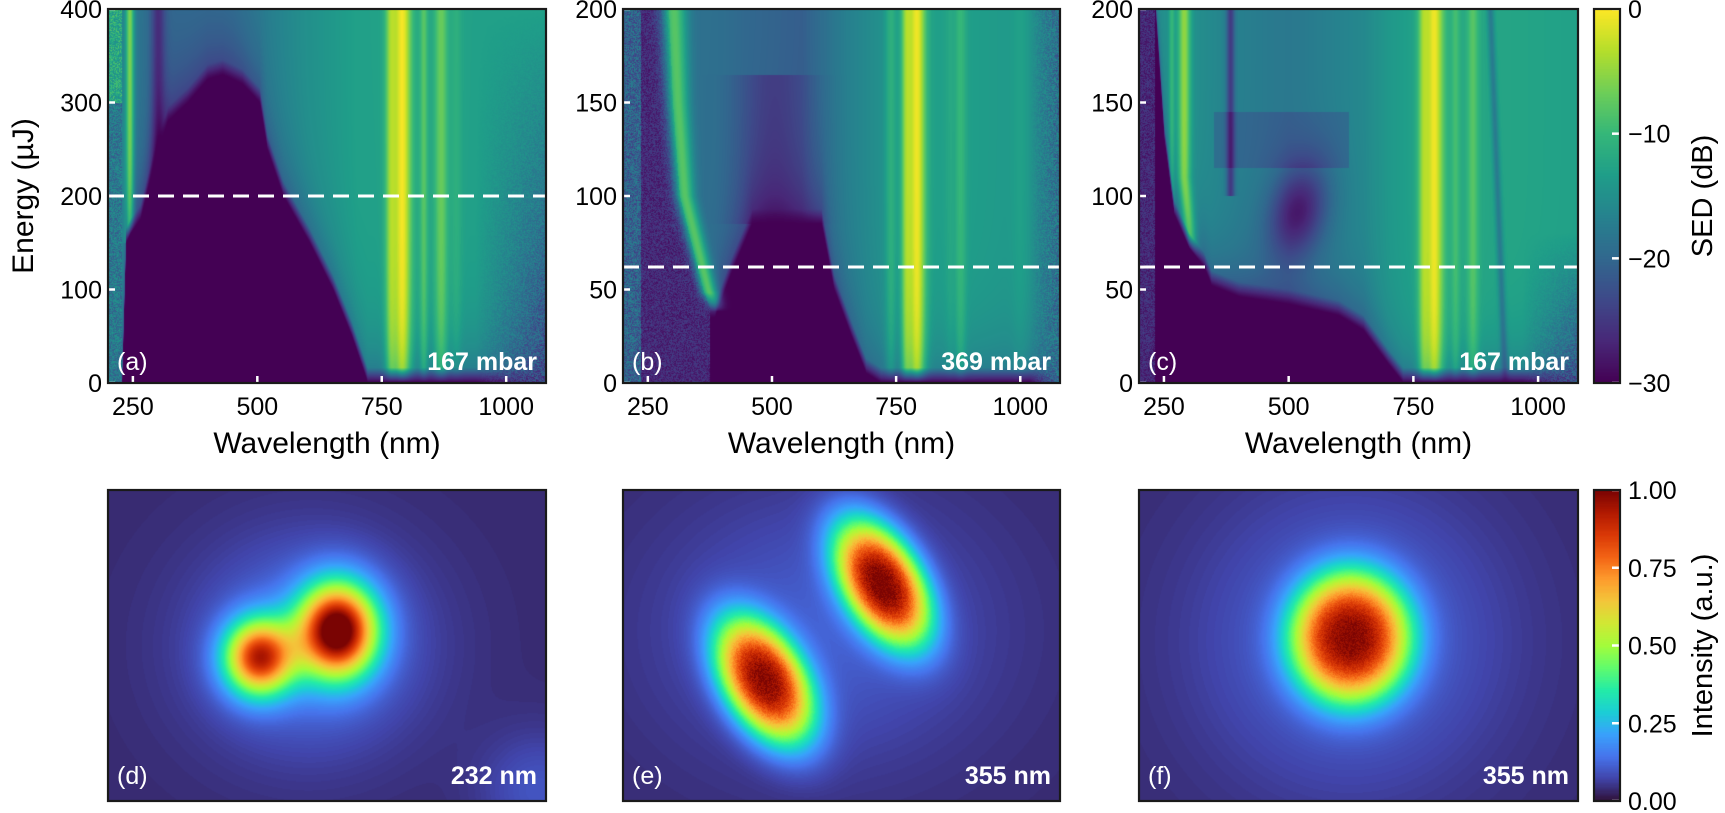 The image size is (1725, 813). Describe the element at coordinates (494, 776) in the screenshot. I see `panel-annotation: 232 nm` at that location.